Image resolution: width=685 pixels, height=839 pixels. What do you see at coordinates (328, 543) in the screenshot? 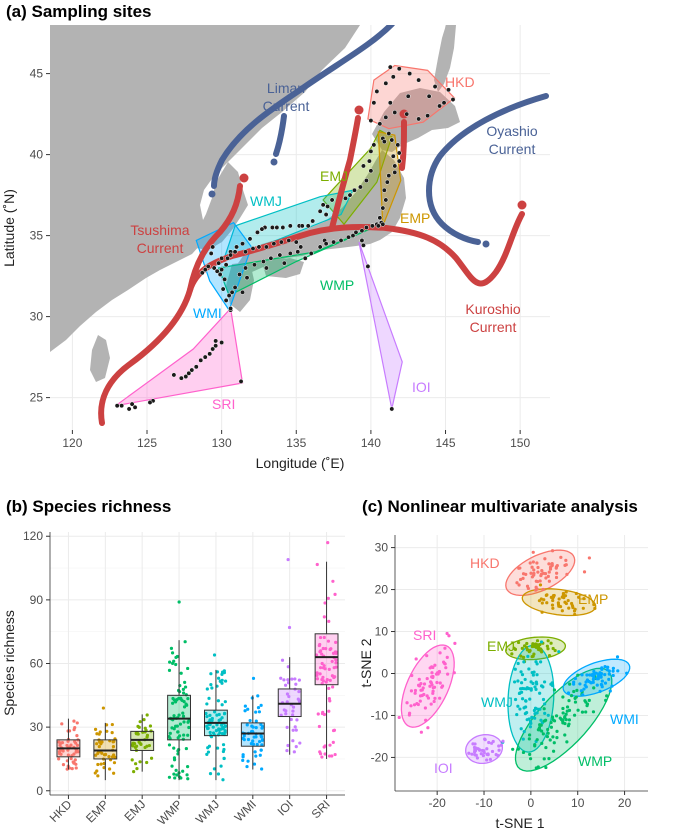
I see `richness-outlier-sri` at bounding box center [328, 543].